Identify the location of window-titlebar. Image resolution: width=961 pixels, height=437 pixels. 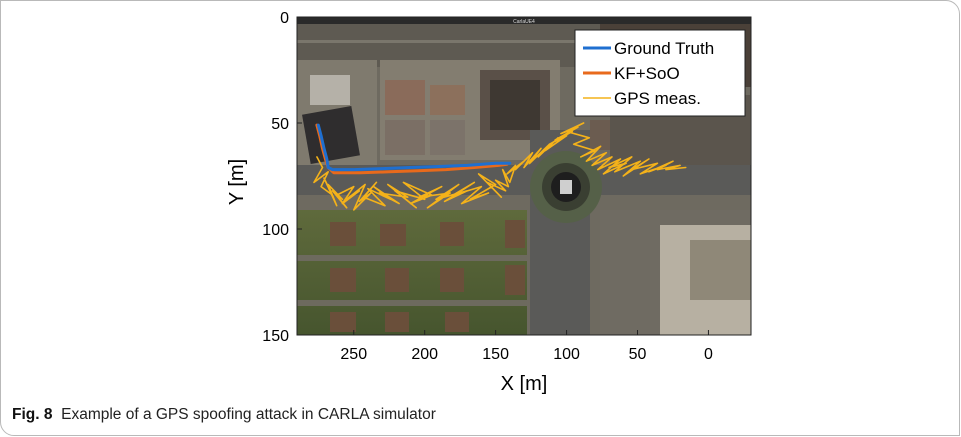
(524, 20).